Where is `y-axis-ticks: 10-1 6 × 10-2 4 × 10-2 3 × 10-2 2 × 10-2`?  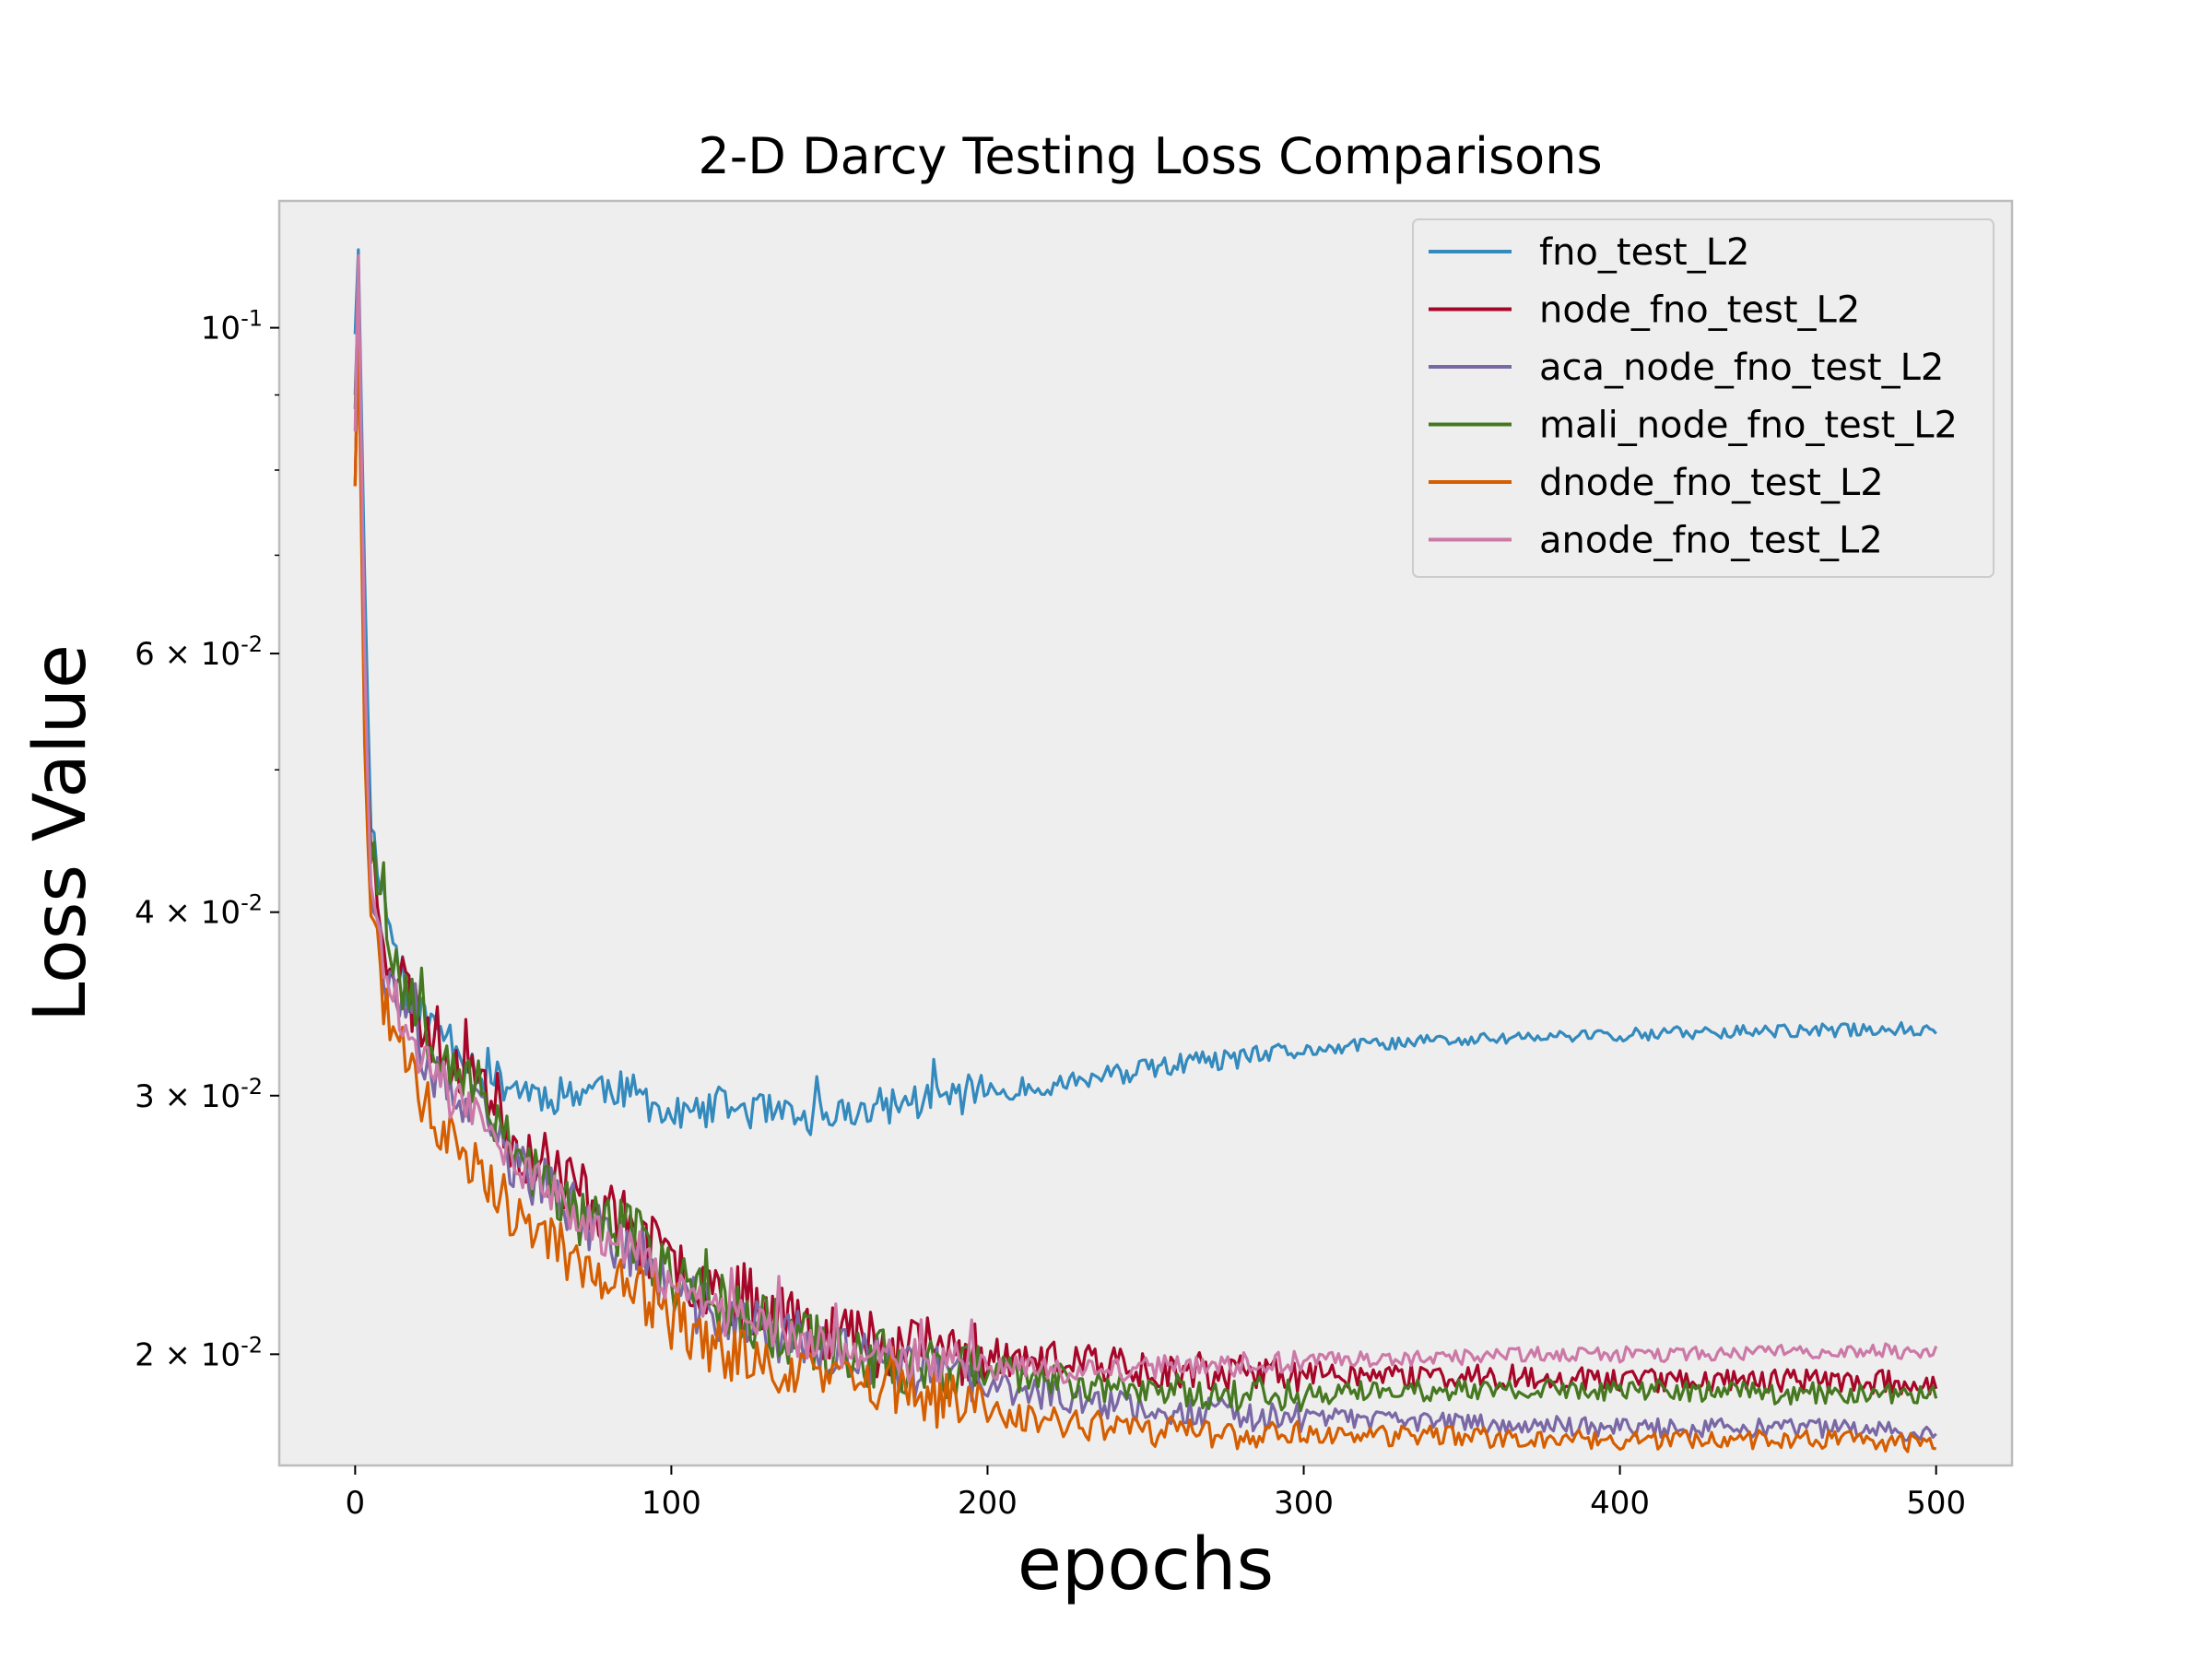 y-axis-ticks: 10-1 6 × 10-2 4 × 10-2 3 × 10-2 2 × 10-2 is located at coordinates (207, 839).